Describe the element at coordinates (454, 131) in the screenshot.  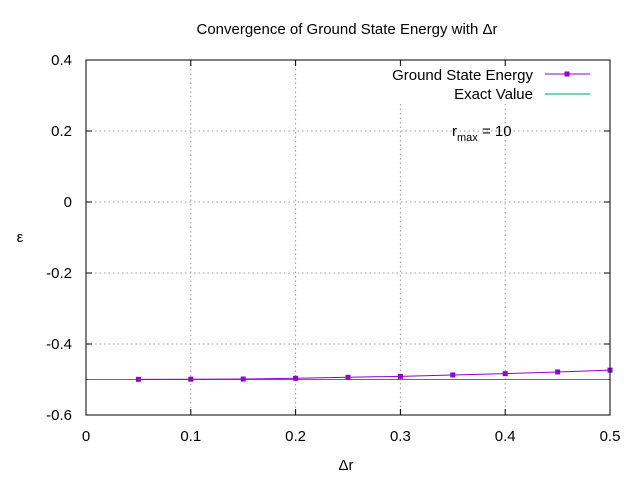
I see `rmax-annotation-base: r` at that location.